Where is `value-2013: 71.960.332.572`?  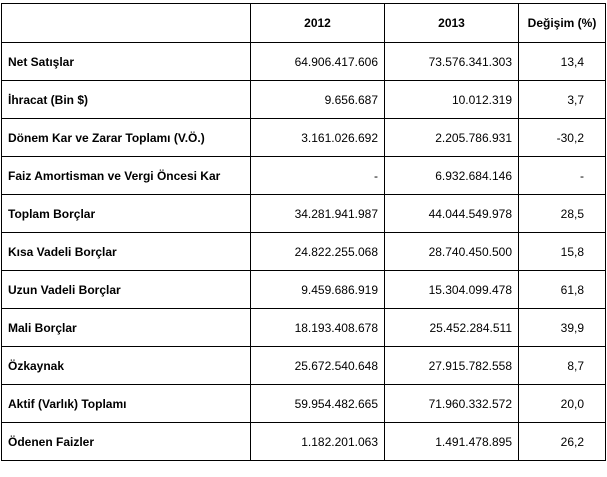
value-2013: 71.960.332.572 is located at coordinates (451, 403).